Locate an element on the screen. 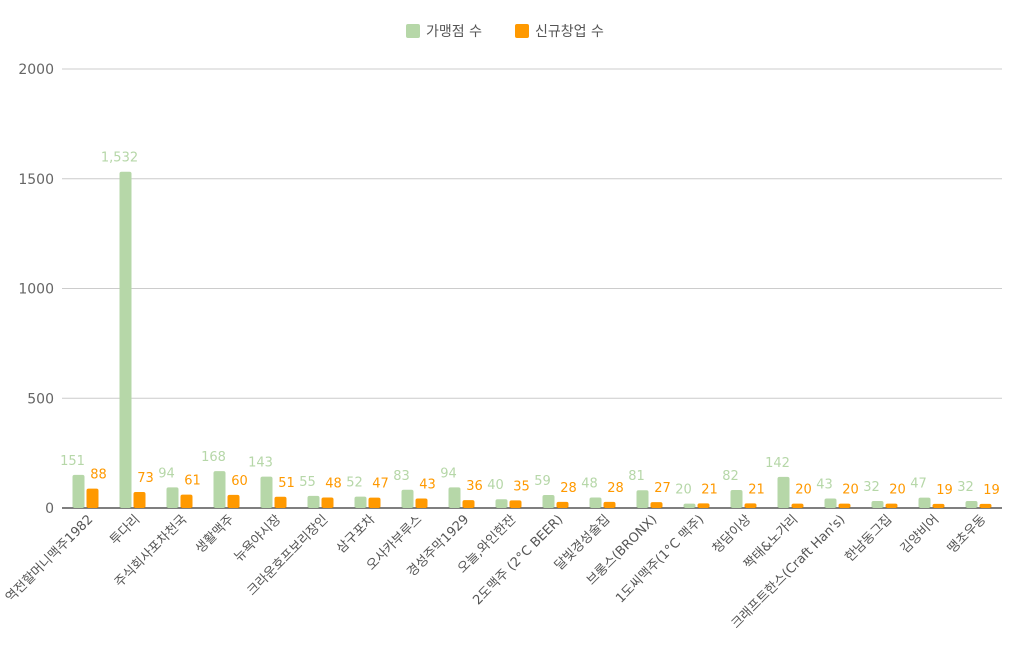  label-franchise-11: 48 is located at coordinates (589, 483).